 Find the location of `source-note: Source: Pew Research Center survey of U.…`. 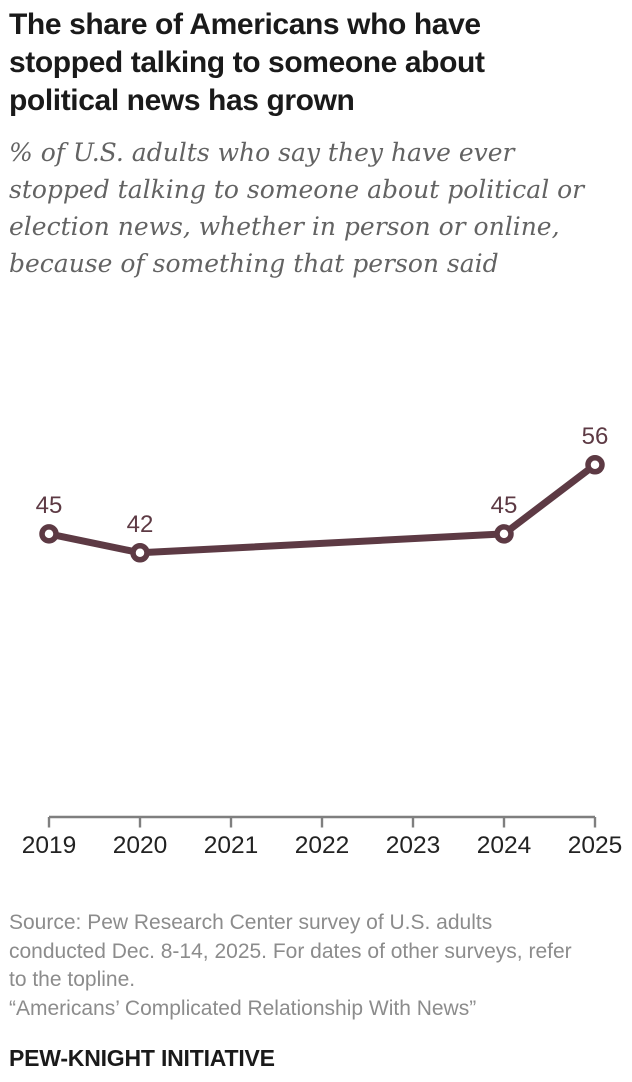

source-note: Source: Pew Research Center survey of U.… is located at coordinates (290, 951).